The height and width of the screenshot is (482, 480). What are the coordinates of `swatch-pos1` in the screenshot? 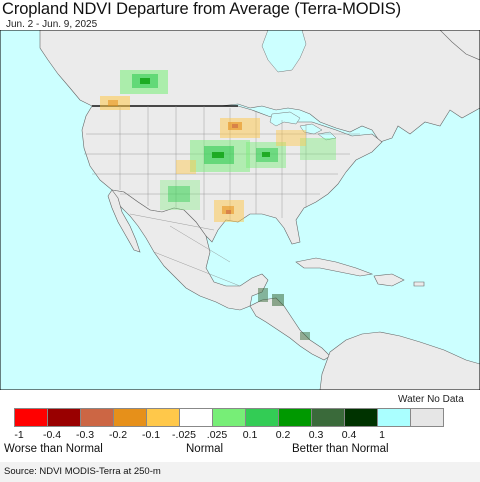 It's located at (361, 417).